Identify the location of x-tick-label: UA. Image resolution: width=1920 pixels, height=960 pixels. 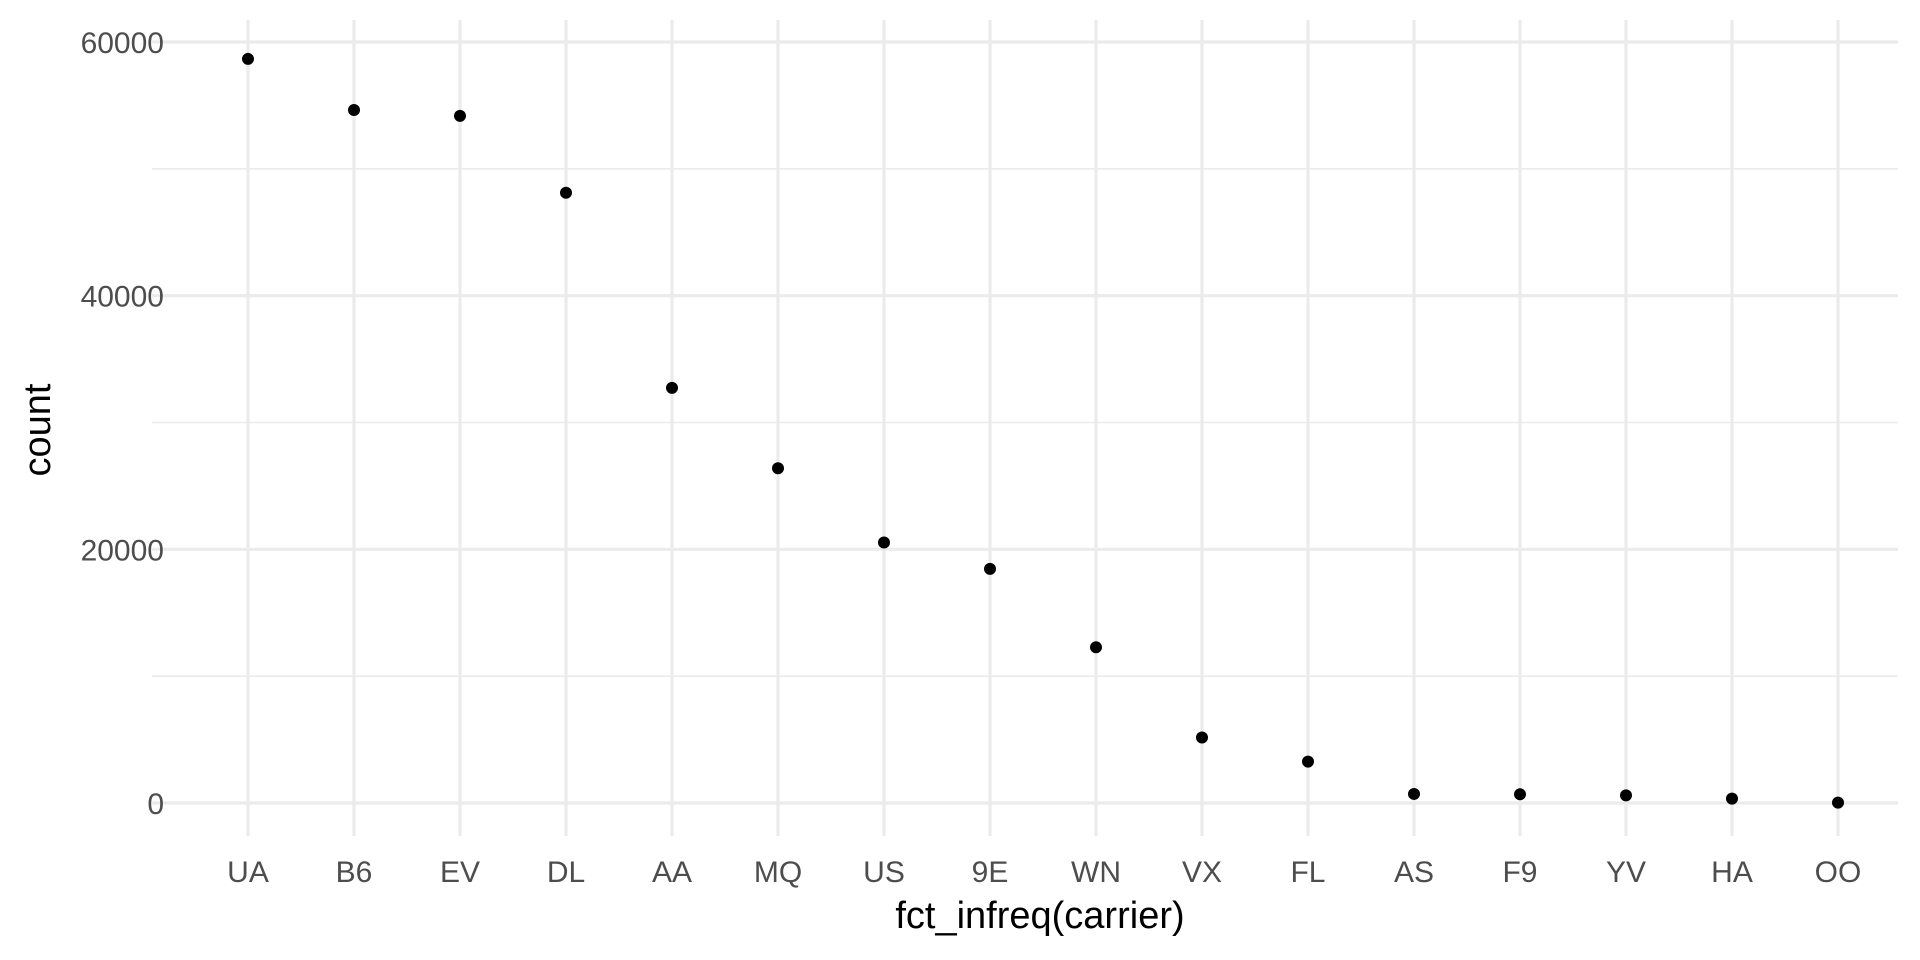
(248, 872).